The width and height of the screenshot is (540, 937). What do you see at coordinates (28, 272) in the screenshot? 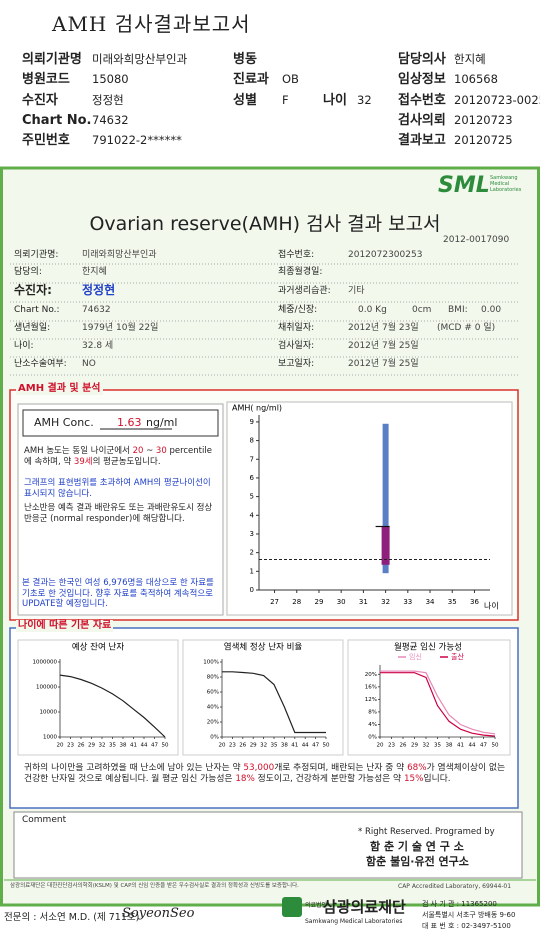
I see `field-label: 담당의:` at bounding box center [28, 272].